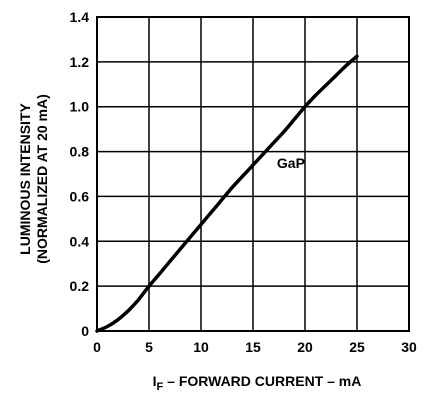 This screenshot has height=394, width=440. I want to click on x-tick-label: 25, so click(357, 347).